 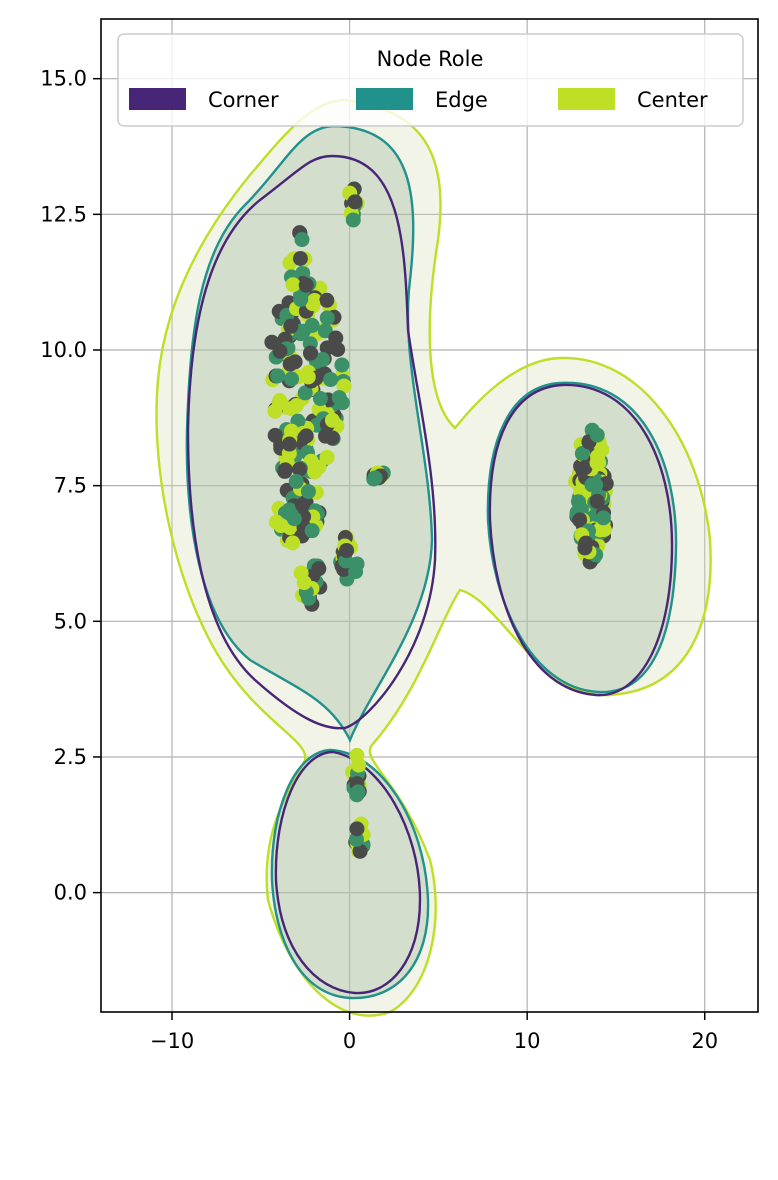 What do you see at coordinates (349, 1041) in the screenshot?
I see `x-tick-label: 0` at bounding box center [349, 1041].